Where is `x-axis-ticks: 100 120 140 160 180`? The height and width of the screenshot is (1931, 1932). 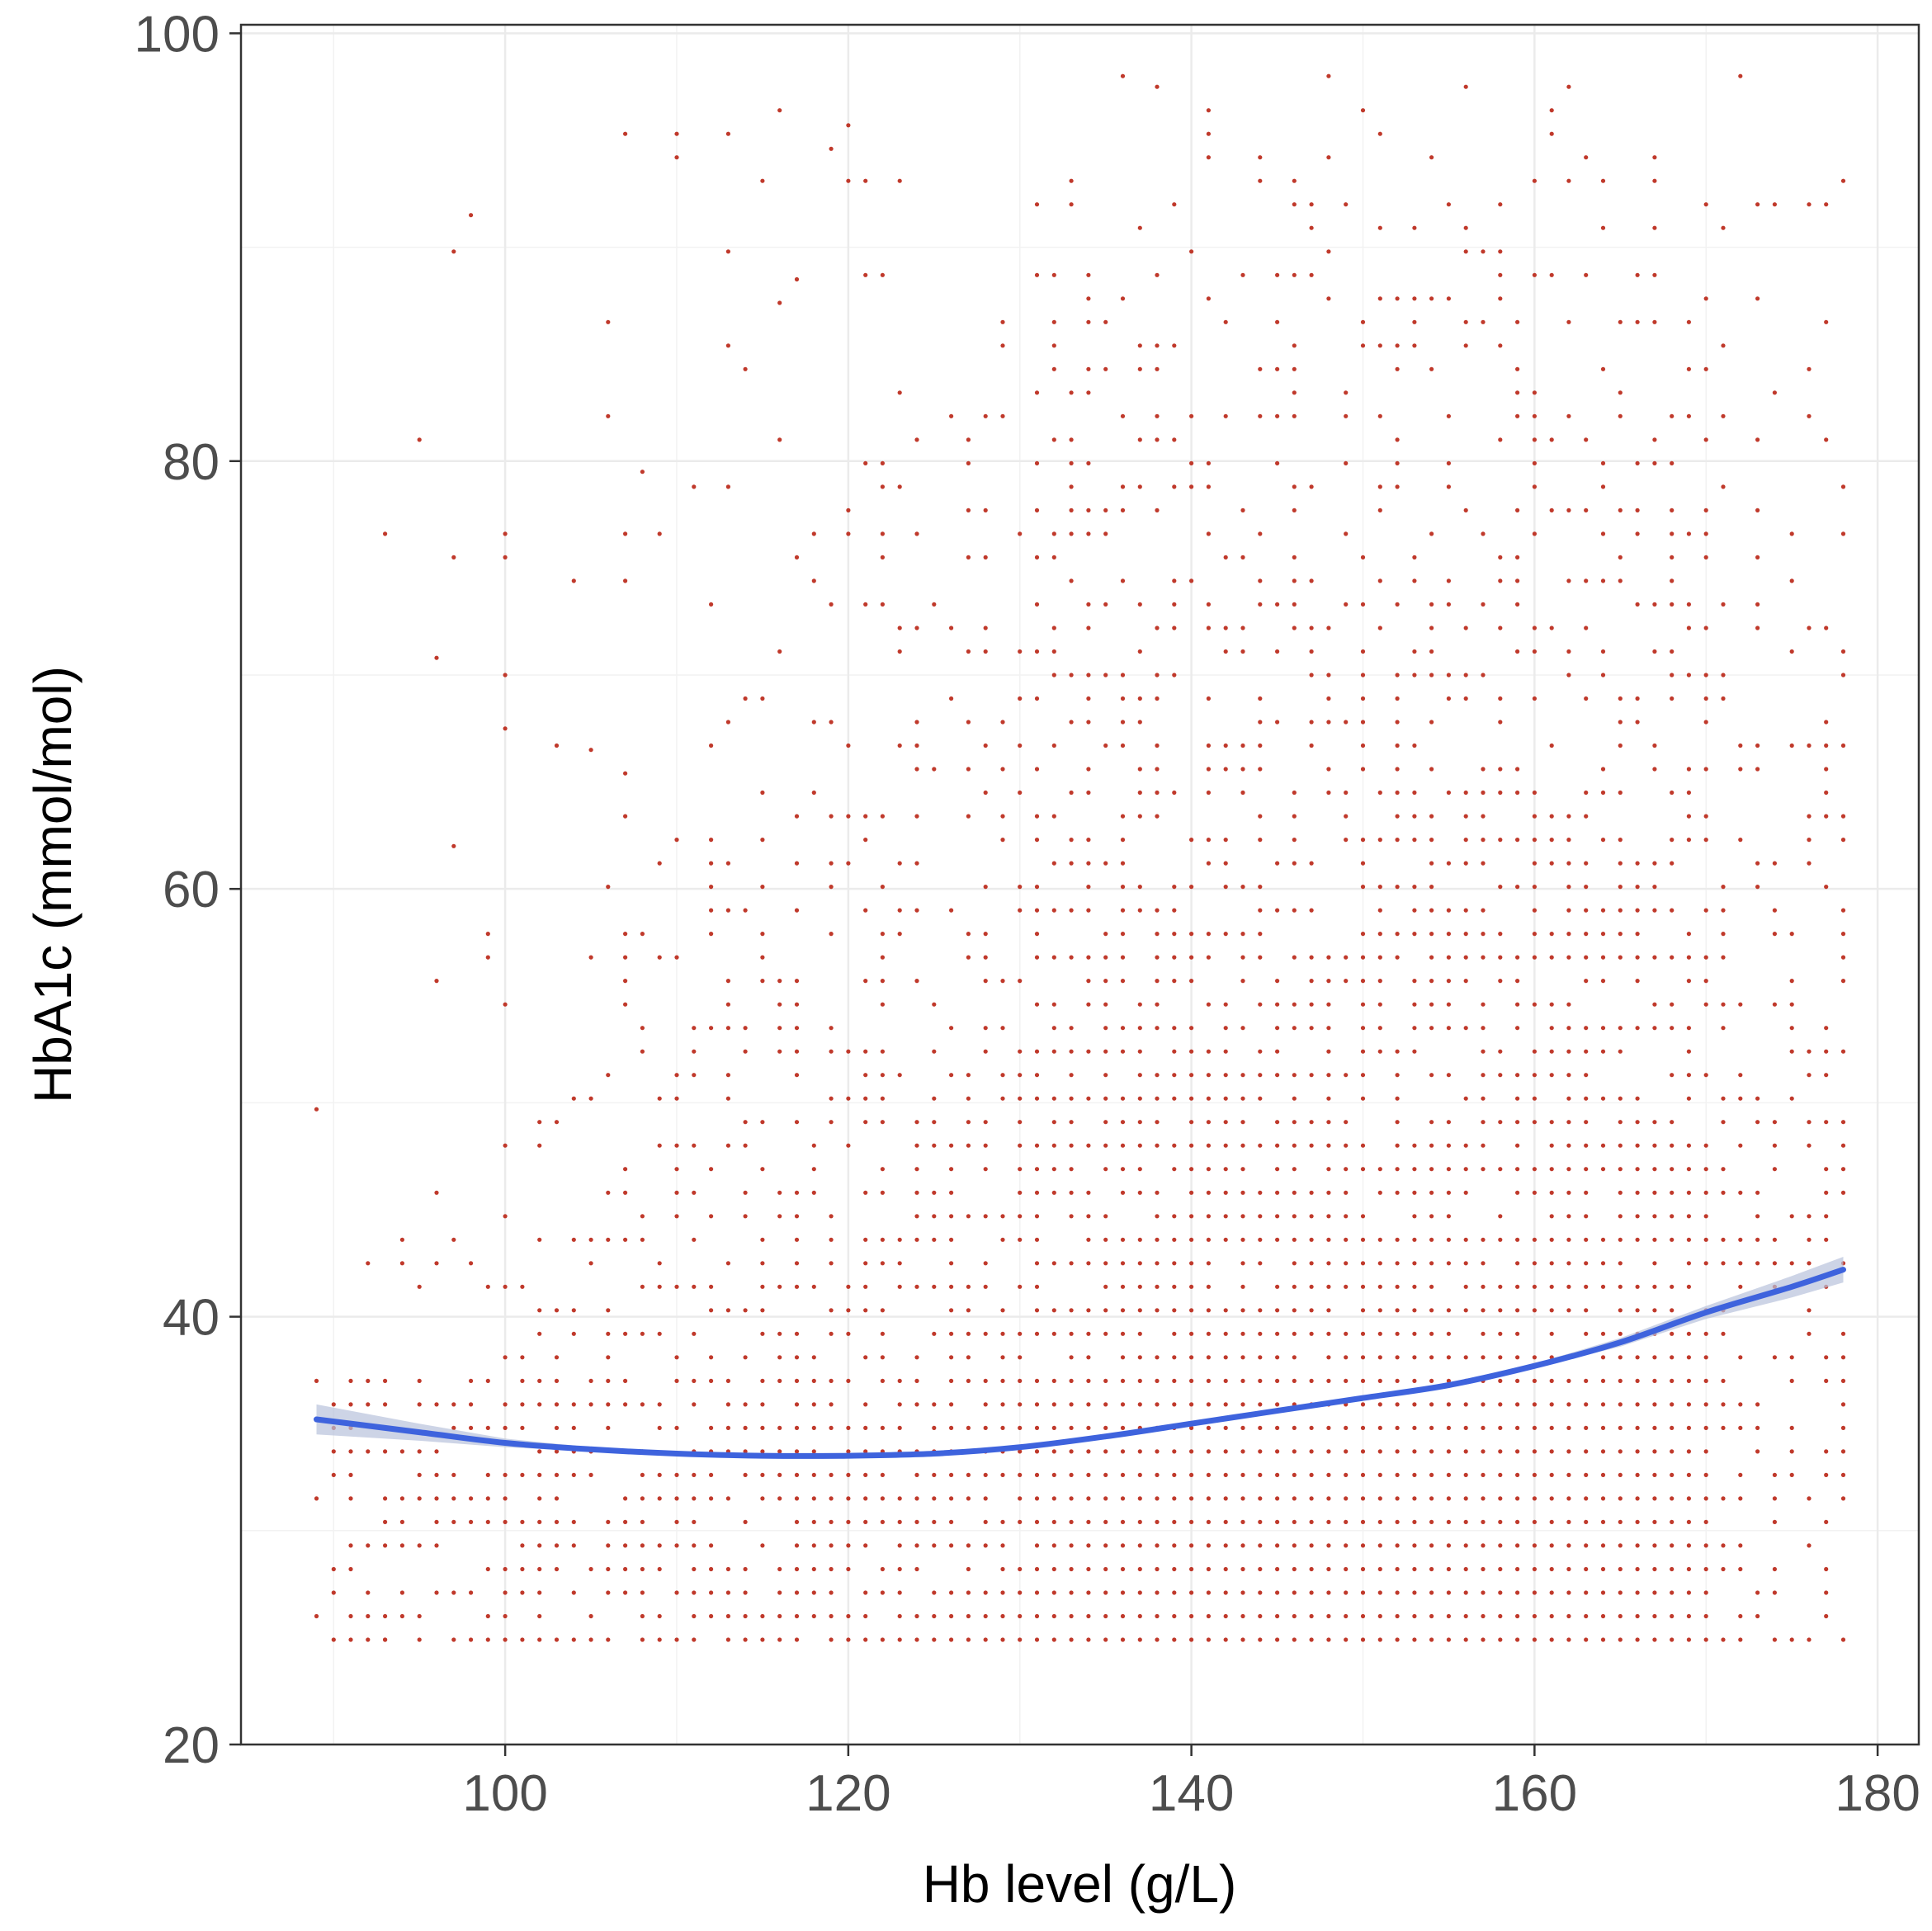 x-axis-ticks: 100 120 140 160 180 is located at coordinates (1191, 1783).